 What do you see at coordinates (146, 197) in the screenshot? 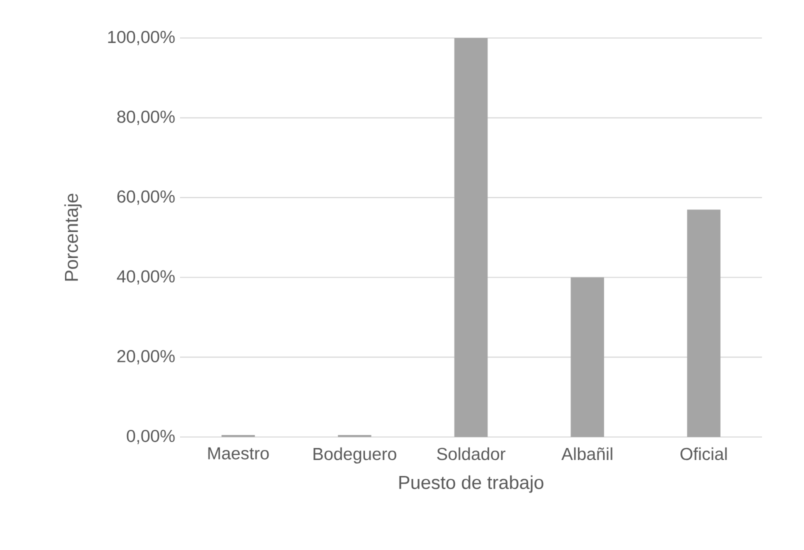
I see `y-tick-label: 60,00%` at bounding box center [146, 197].